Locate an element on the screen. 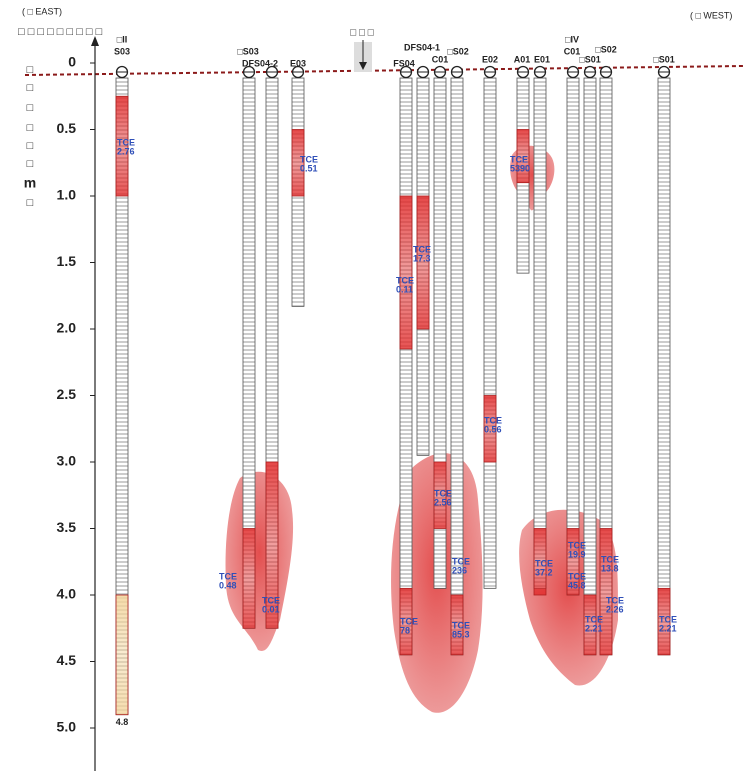 This screenshot has width=743, height=771. annotation-value: 78 is located at coordinates (405, 630).